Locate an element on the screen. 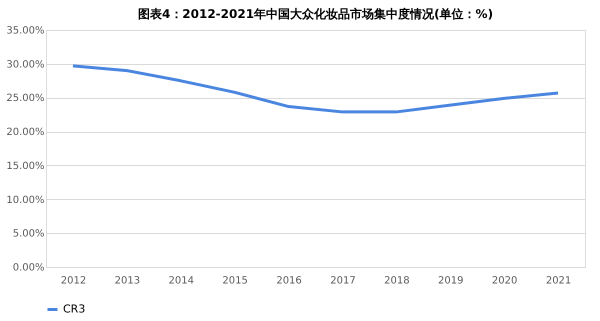 This screenshot has height=321, width=600. x-tick-label: 2018 is located at coordinates (397, 281).